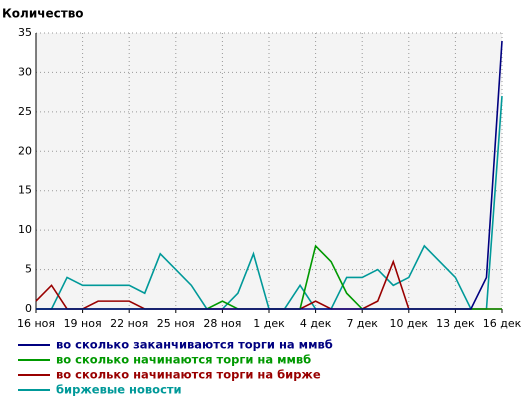 This screenshot has width=529, height=406. What do you see at coordinates (409, 323) in the screenshot?
I see `x-tick-label: 10 дек` at bounding box center [409, 323].